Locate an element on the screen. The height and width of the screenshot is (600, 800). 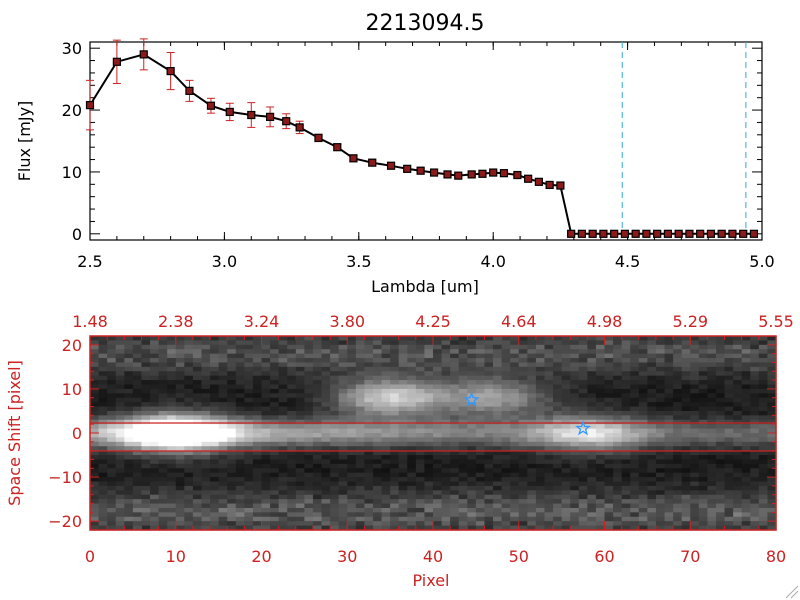
image-top-tick-label: 4.64 is located at coordinates (519, 321).